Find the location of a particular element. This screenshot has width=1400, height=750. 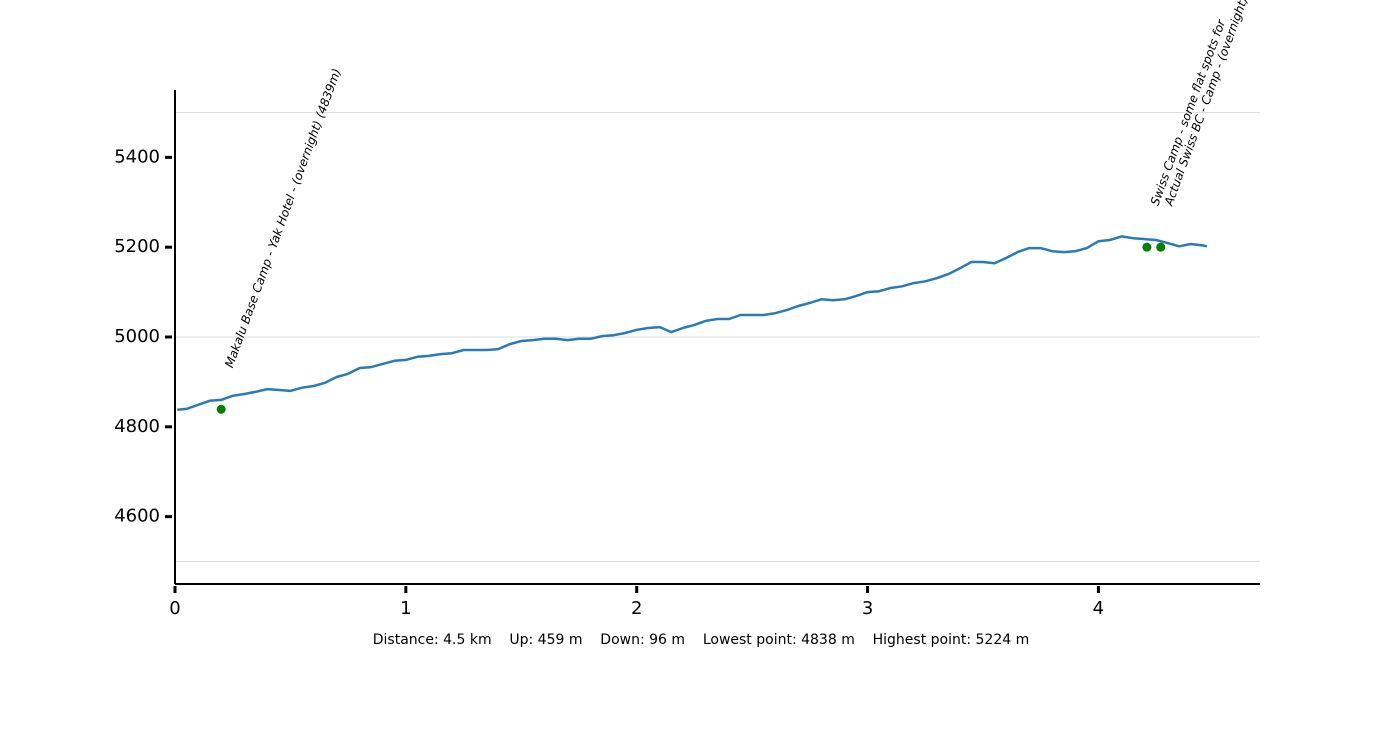

y-tick-label: 4600 is located at coordinates (137, 516).